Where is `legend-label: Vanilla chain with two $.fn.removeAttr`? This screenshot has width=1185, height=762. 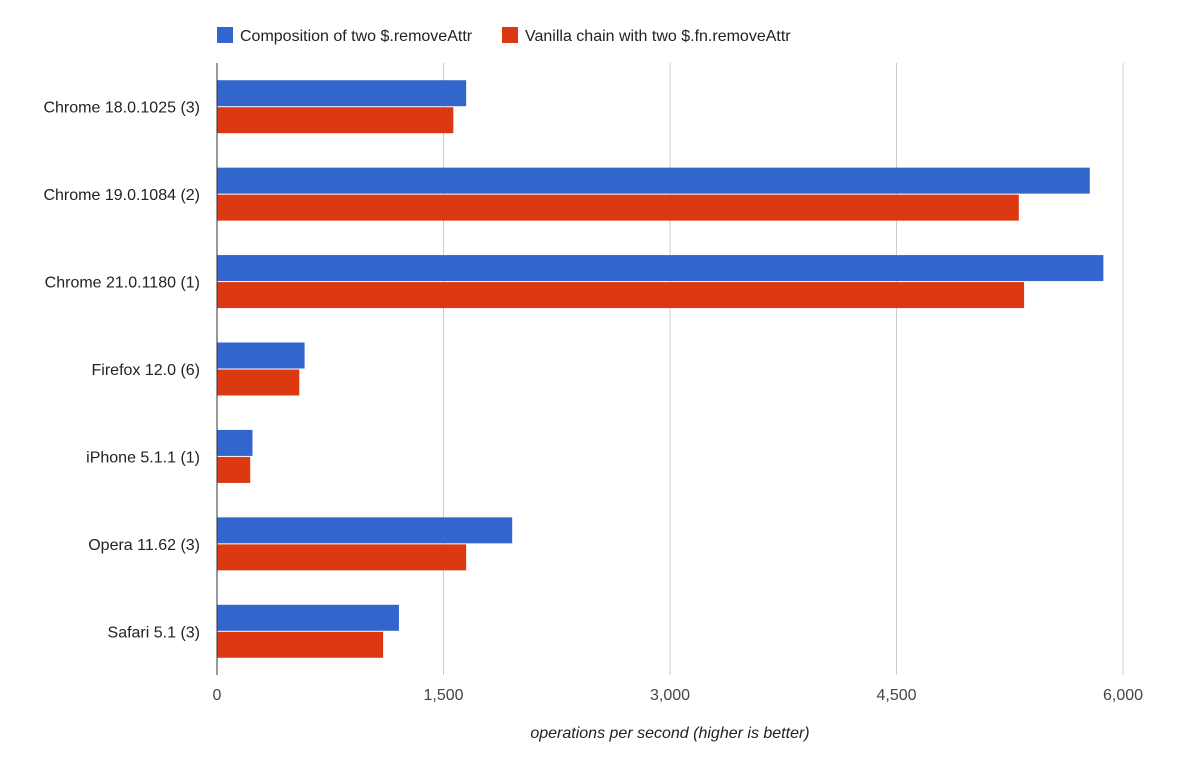
legend-label: Vanilla chain with two $.fn.removeAttr is located at coordinates (658, 36).